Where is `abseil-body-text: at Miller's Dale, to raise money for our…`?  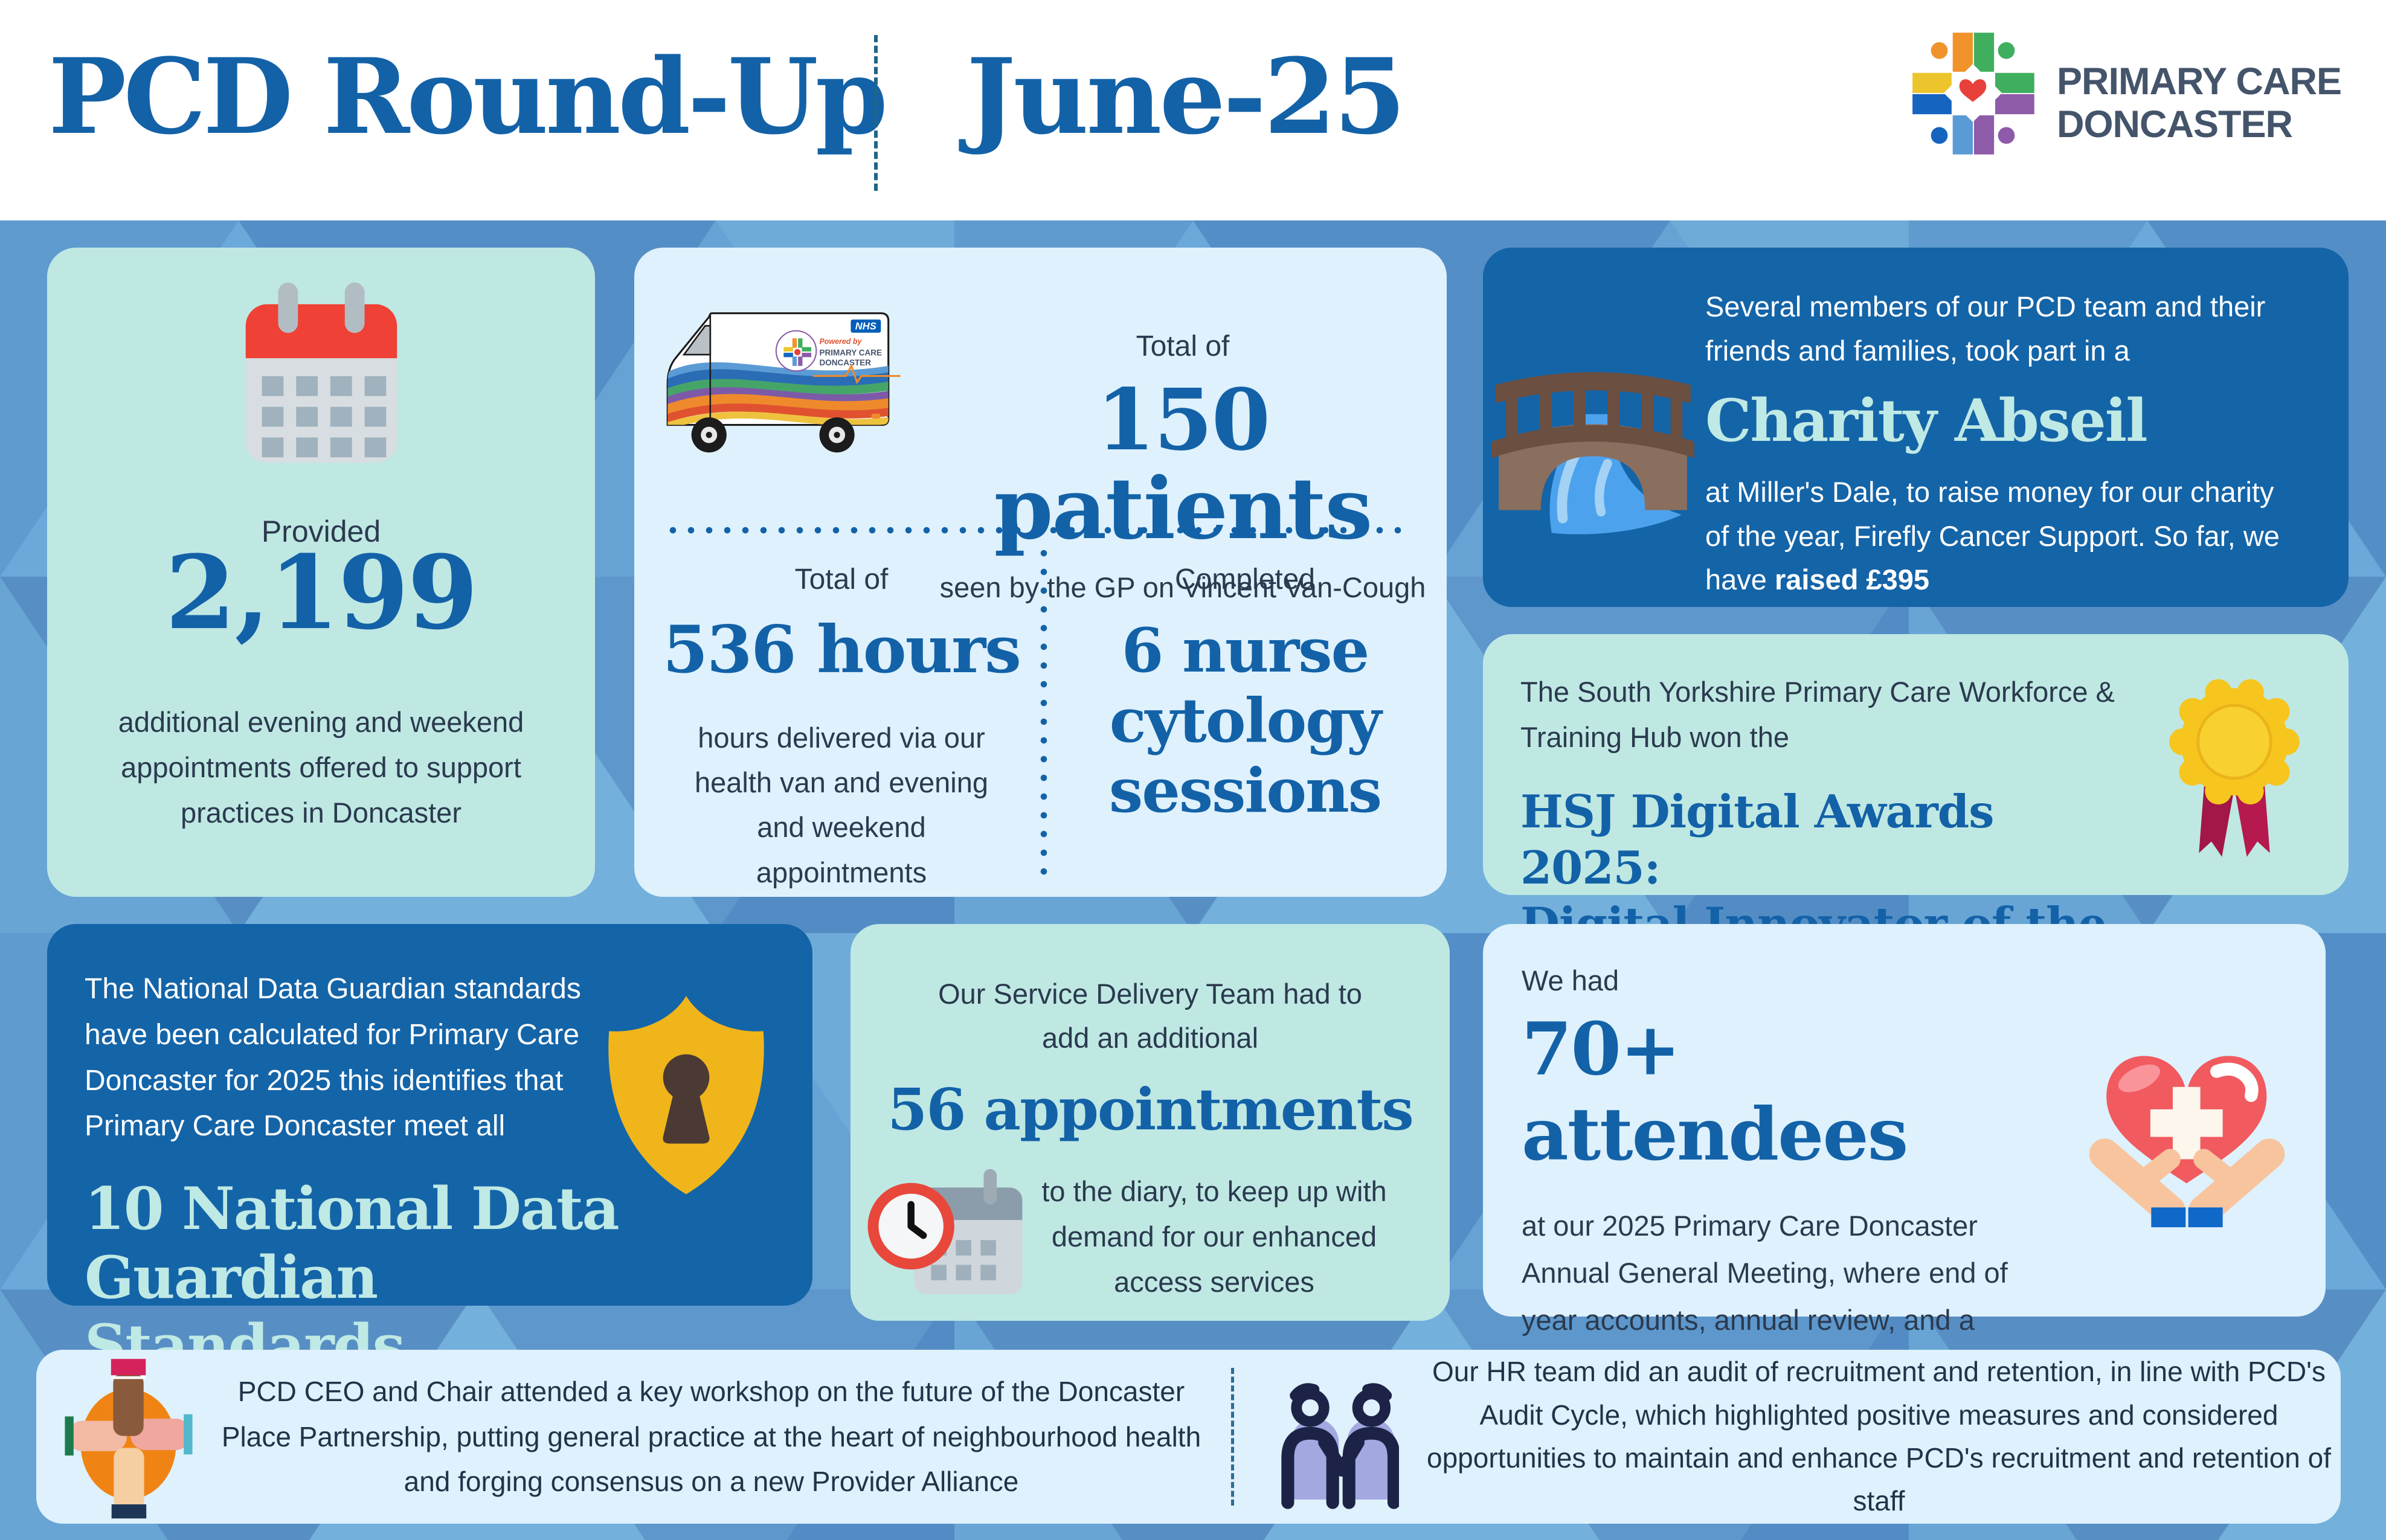 abseil-body-text: at Miller's Dale, to raise money for our… is located at coordinates (1992, 535).